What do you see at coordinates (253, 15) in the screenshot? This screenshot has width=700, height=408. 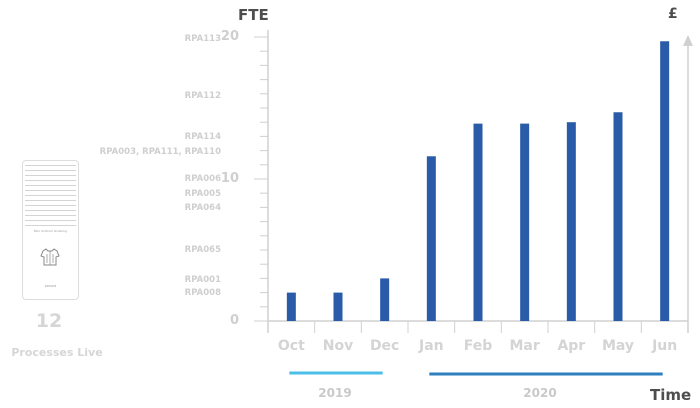 I see `y-axis-title: FTE` at bounding box center [253, 15].